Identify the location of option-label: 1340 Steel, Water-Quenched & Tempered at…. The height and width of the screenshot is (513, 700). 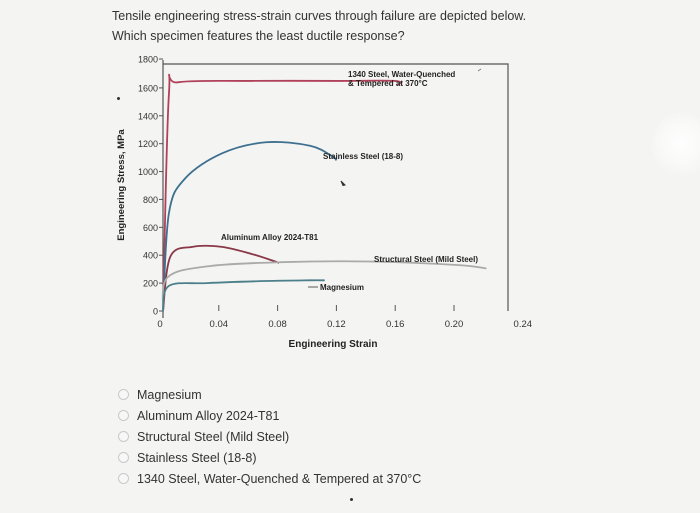
(279, 478).